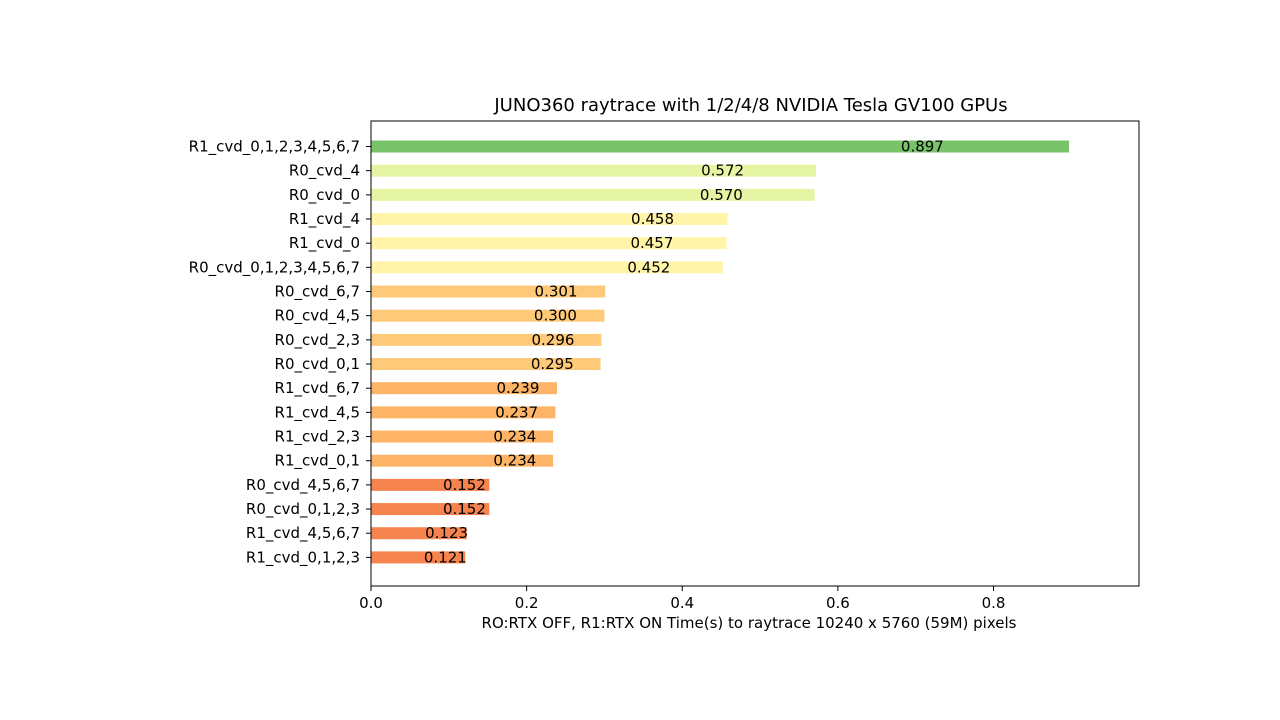  Describe the element at coordinates (317, 412) in the screenshot. I see `y-tick-label: R1_cvd_4,5` at that location.